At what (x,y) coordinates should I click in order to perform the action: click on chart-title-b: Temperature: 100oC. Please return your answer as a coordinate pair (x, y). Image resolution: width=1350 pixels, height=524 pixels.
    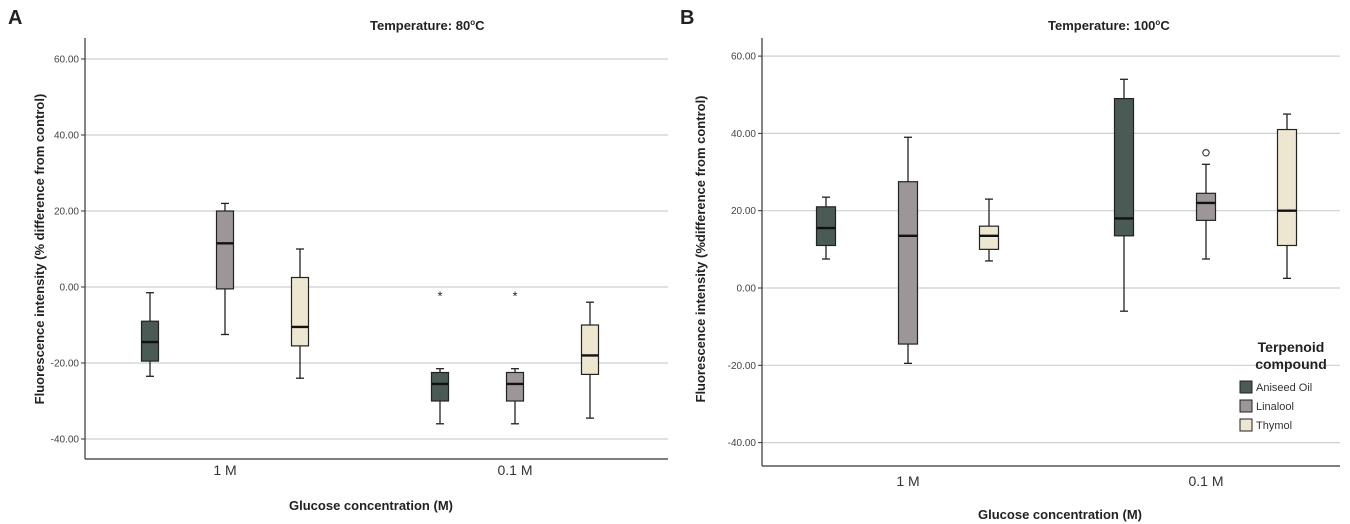
    Looking at the image, I should click on (1109, 25).